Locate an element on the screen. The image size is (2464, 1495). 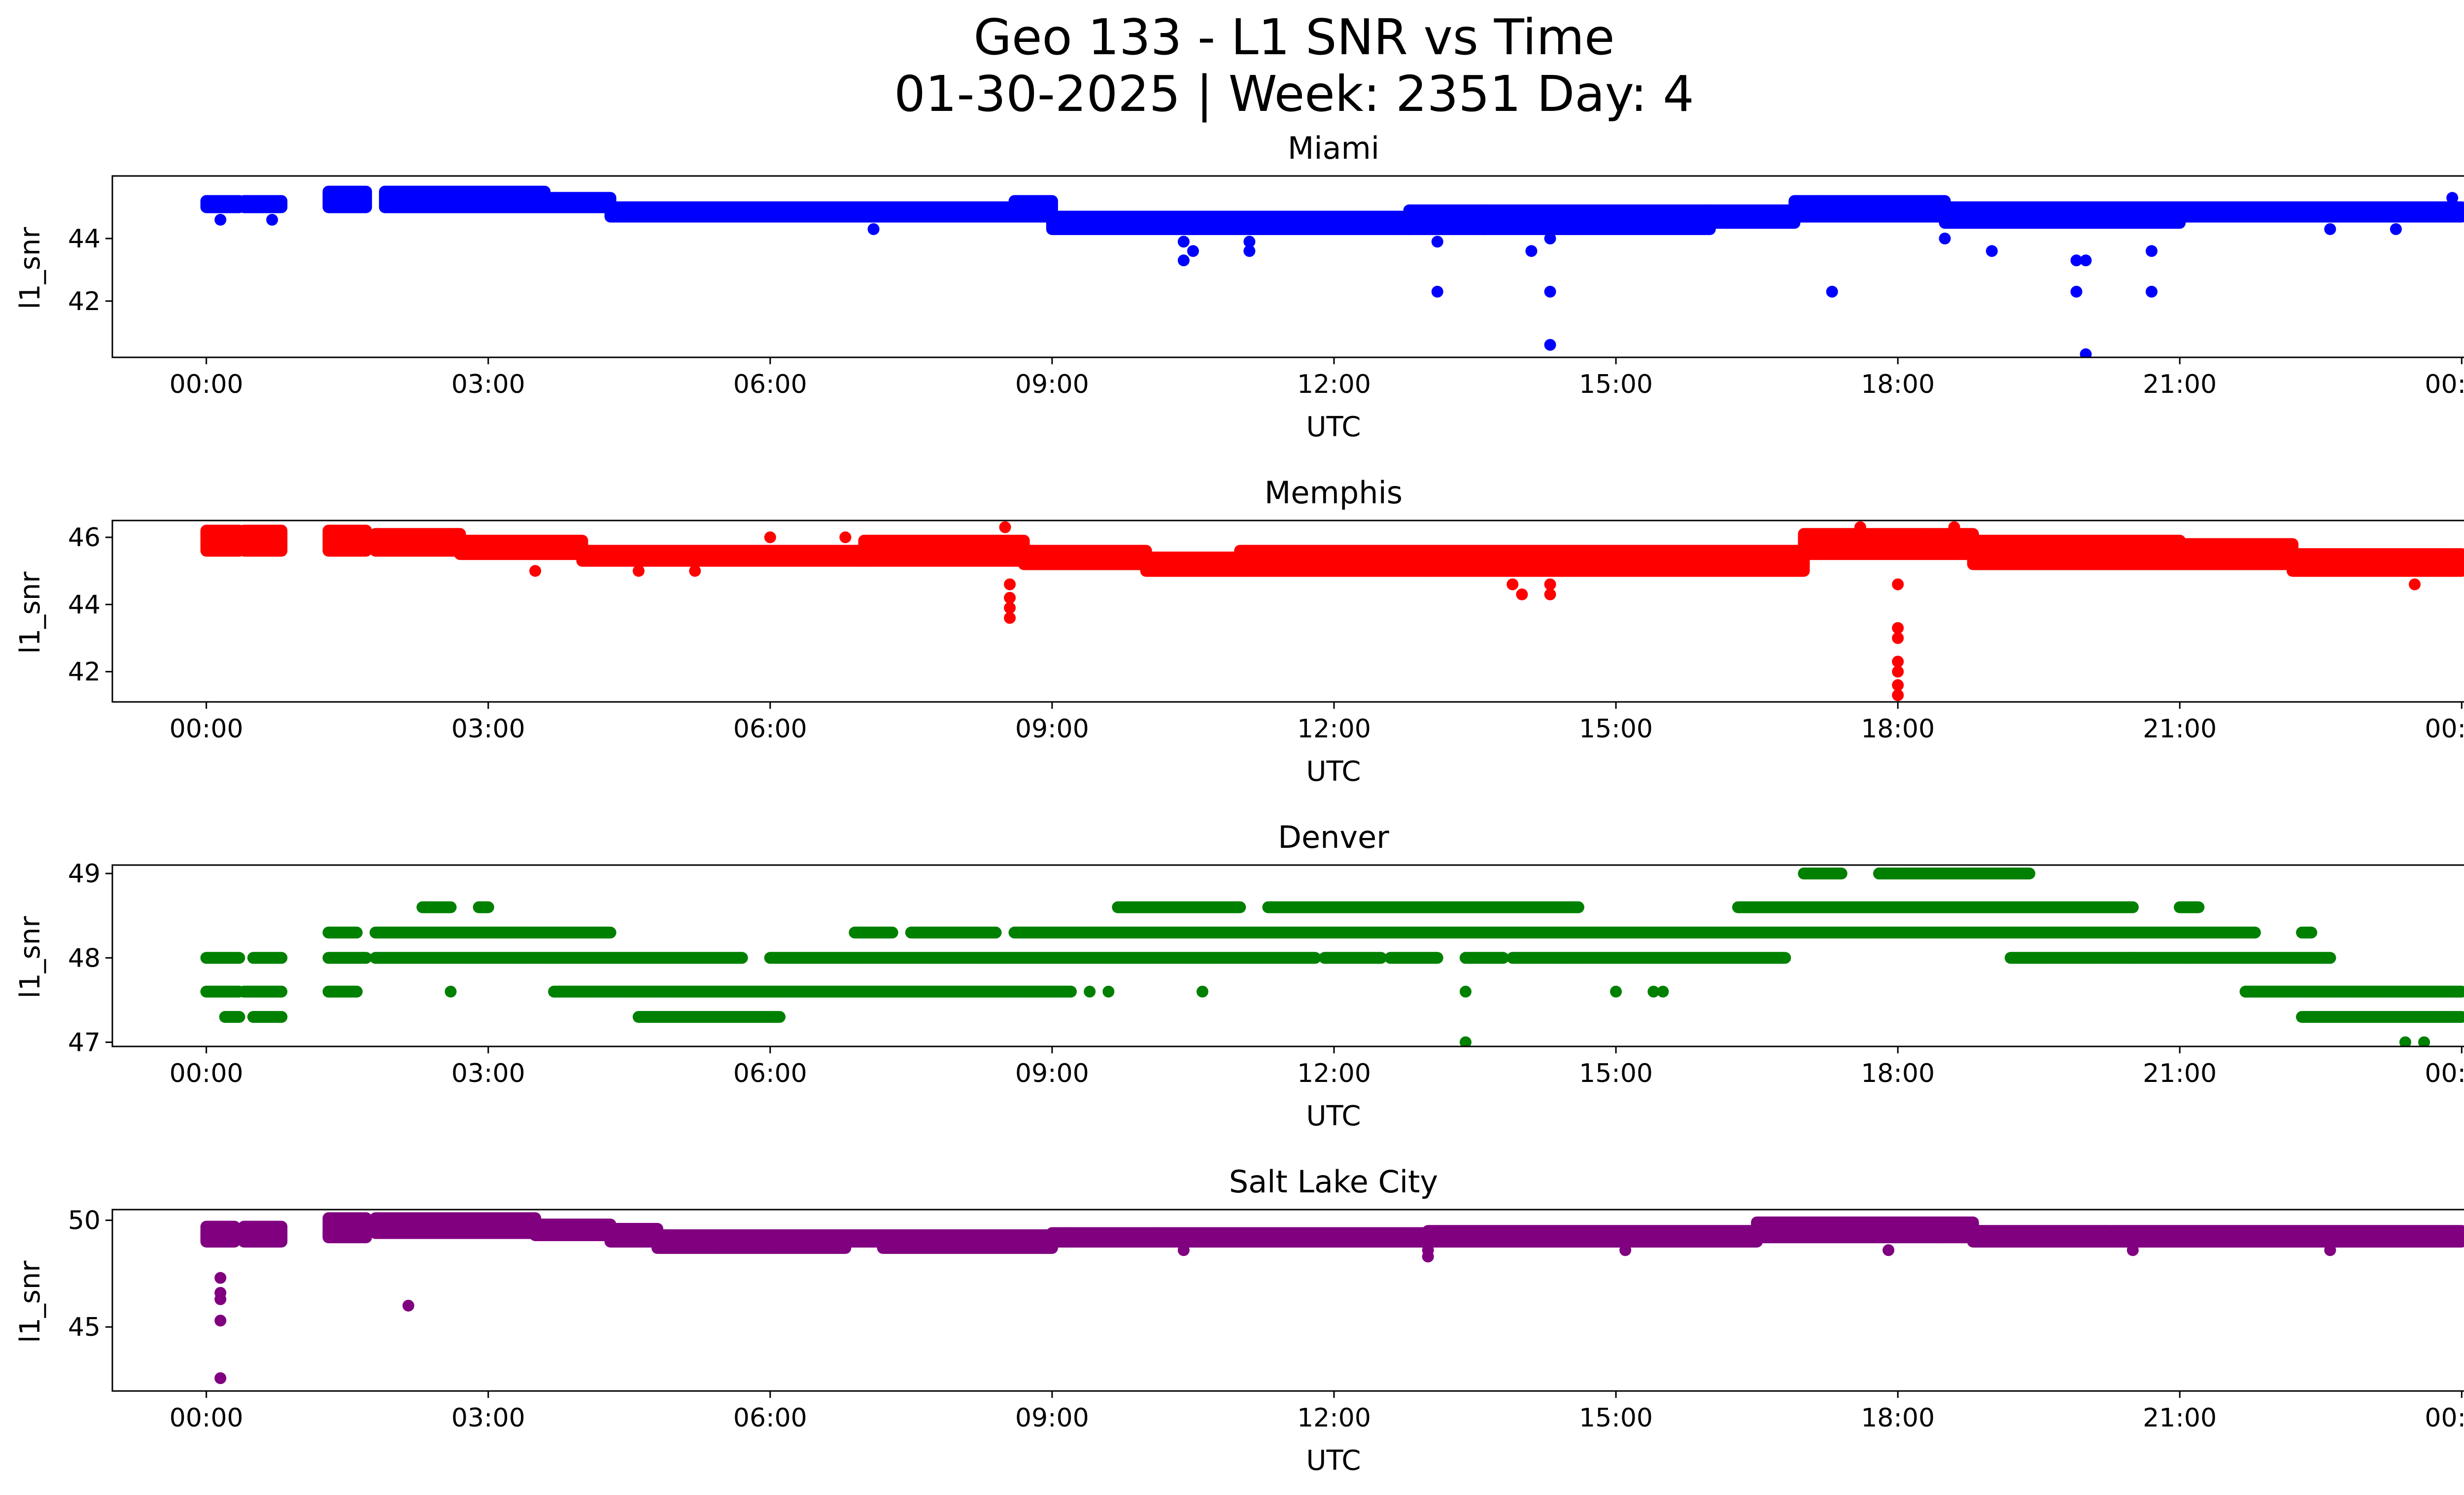
x-tick-label: 09:00 is located at coordinates (1052, 1418).